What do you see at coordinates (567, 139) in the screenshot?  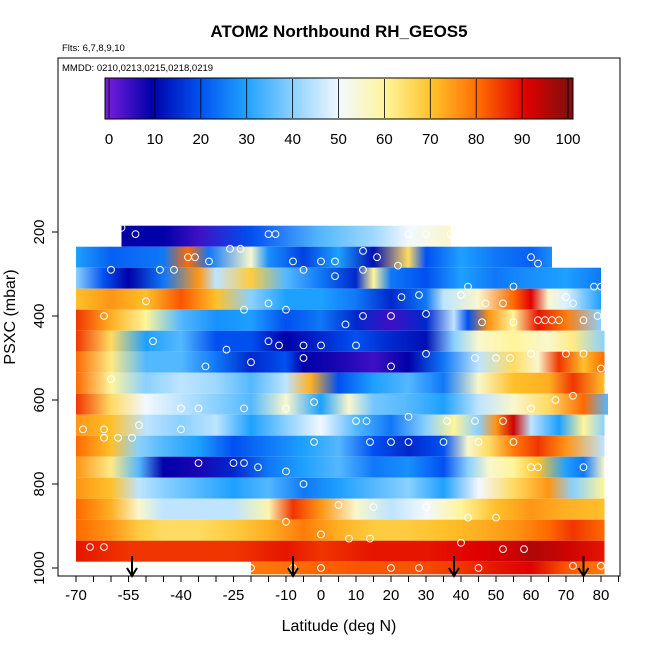 I see `colorbar-tick-label: 100` at bounding box center [567, 139].